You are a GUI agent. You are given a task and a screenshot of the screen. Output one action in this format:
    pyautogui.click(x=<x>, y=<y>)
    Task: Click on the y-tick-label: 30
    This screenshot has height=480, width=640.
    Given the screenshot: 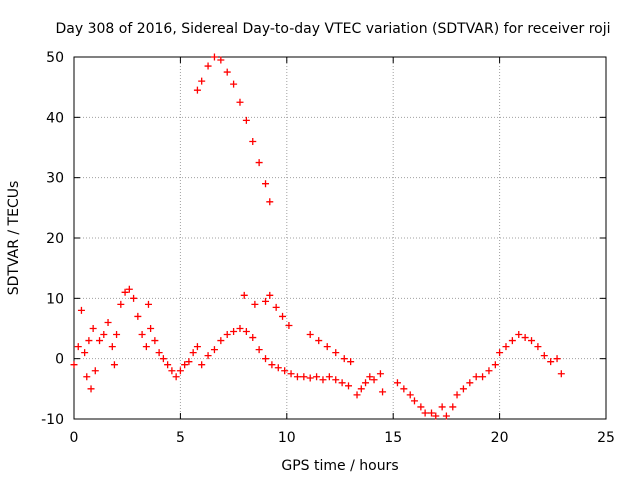 What is the action you would take?
    pyautogui.click(x=55, y=179)
    